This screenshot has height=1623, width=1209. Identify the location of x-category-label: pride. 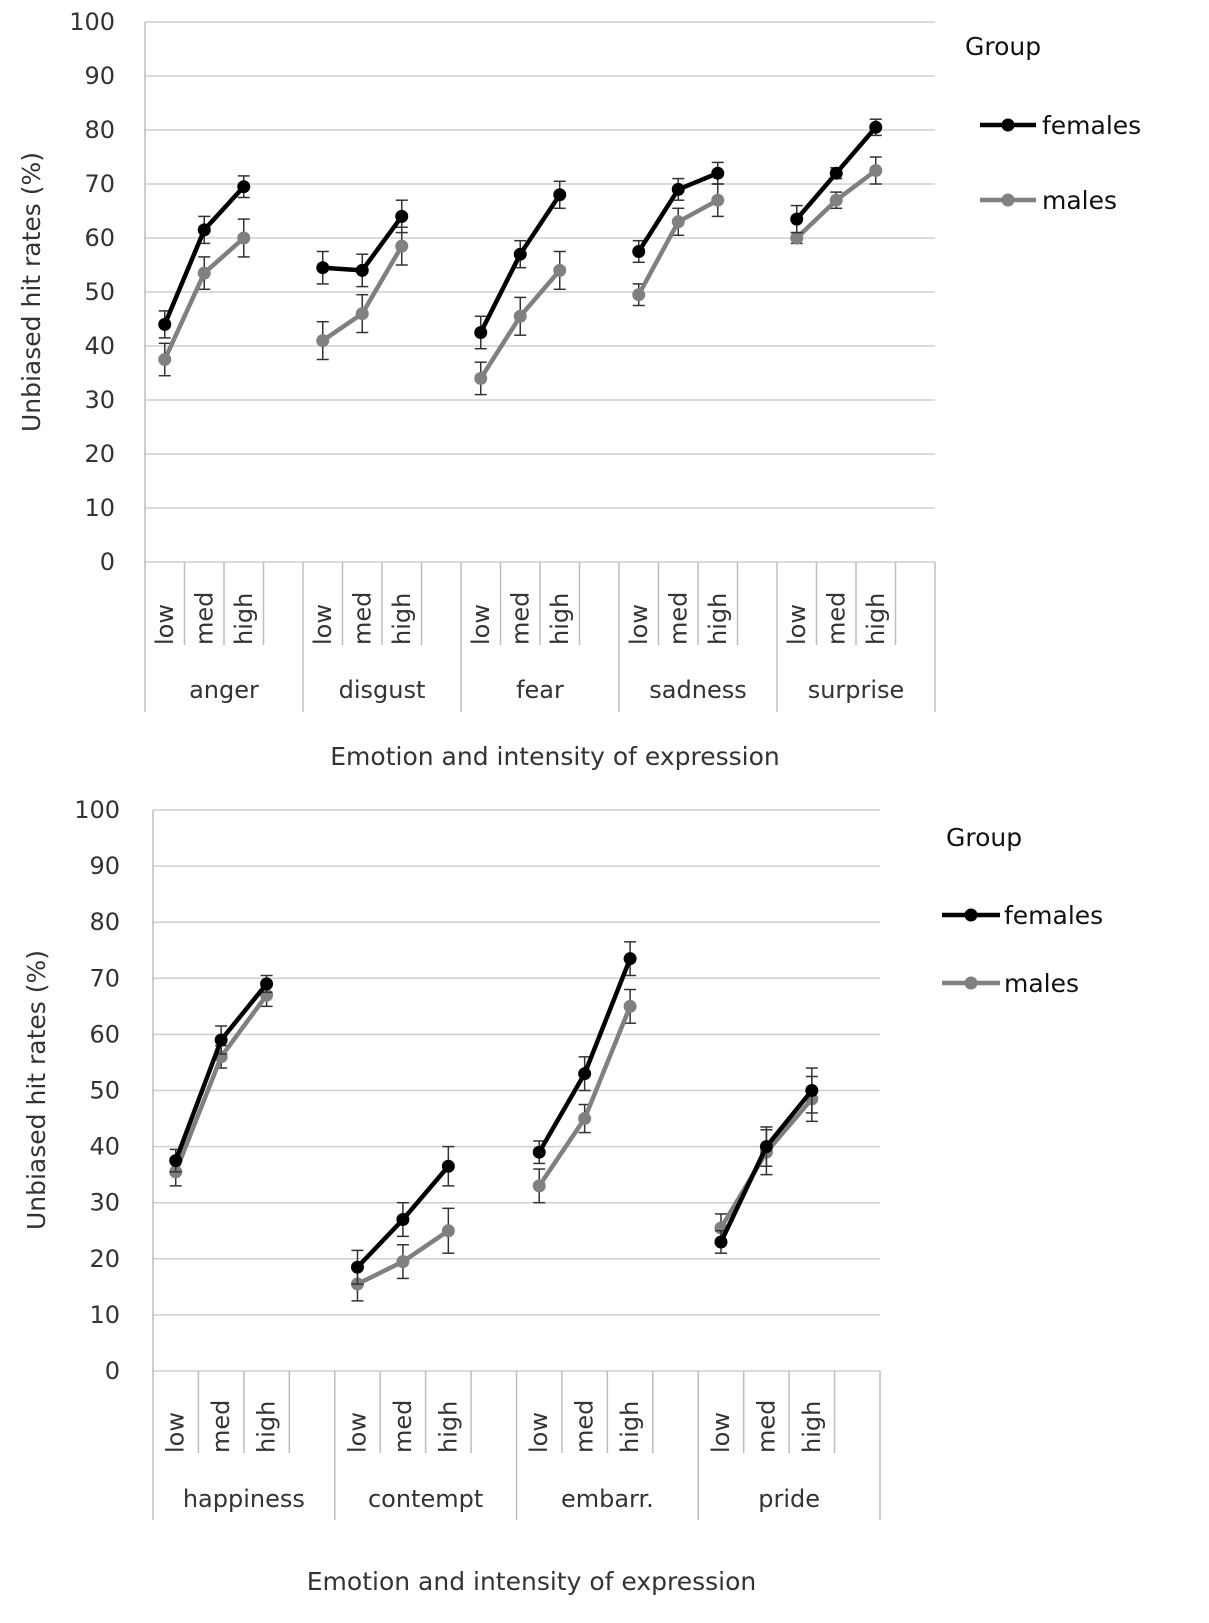
(789, 1499).